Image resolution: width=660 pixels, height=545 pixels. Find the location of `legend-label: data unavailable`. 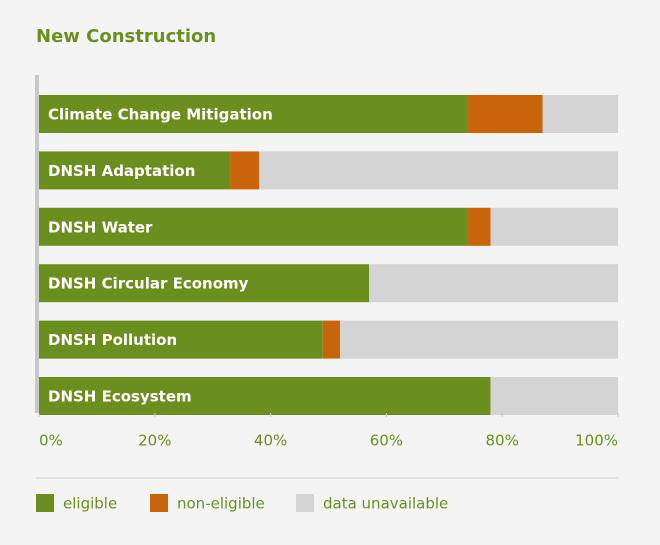

legend-label: data unavailable is located at coordinates (385, 504).